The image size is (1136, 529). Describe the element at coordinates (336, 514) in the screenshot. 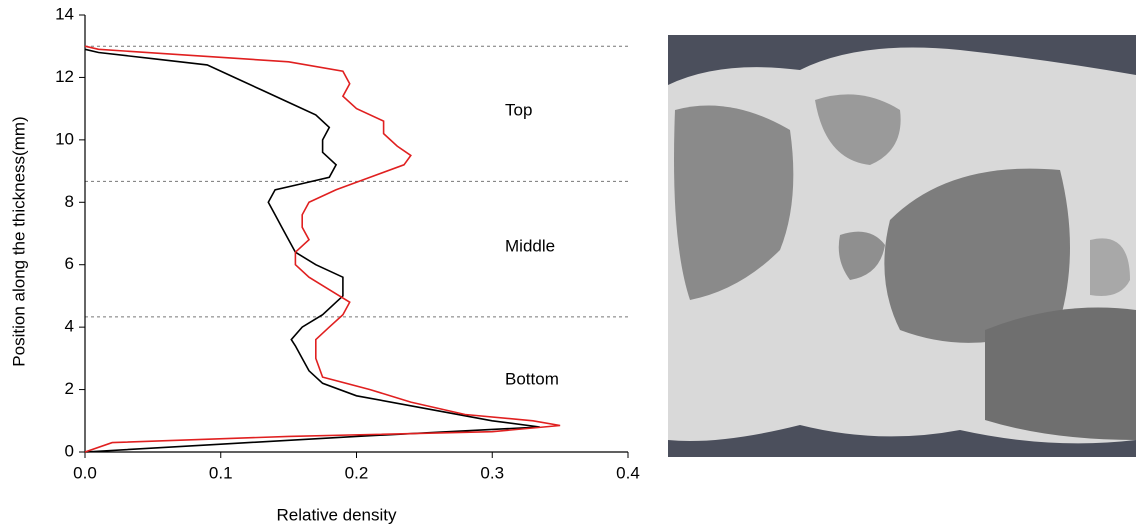

I see `x-axis-label: Relative density` at that location.